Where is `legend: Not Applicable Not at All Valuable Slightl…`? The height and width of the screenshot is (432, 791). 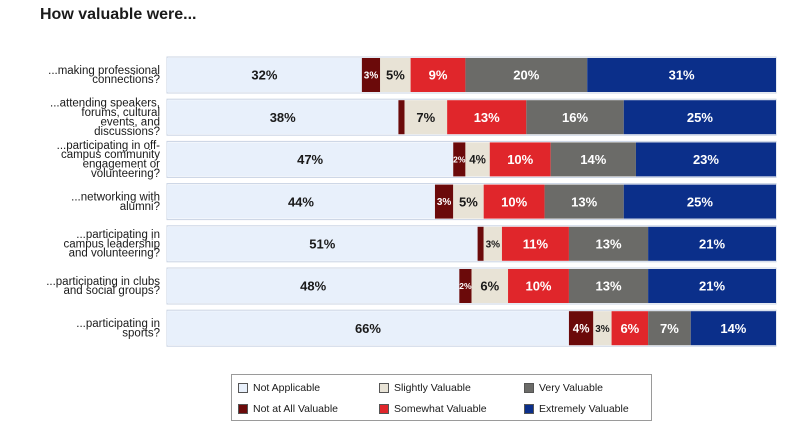
legend: Not Applicable Not at All Valuable Slightl… is located at coordinates (441, 397).